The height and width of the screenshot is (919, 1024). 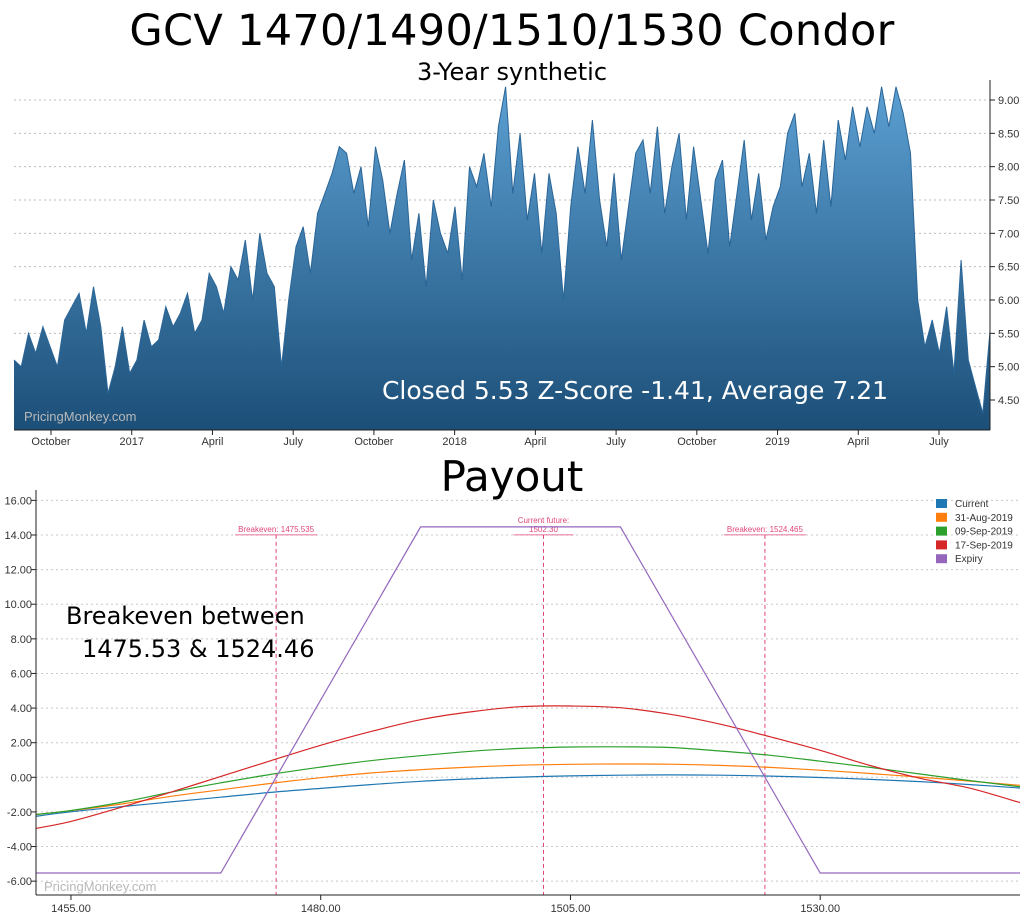 I want to click on top-y-tick-label: 6.50, so click(x=1008, y=268).